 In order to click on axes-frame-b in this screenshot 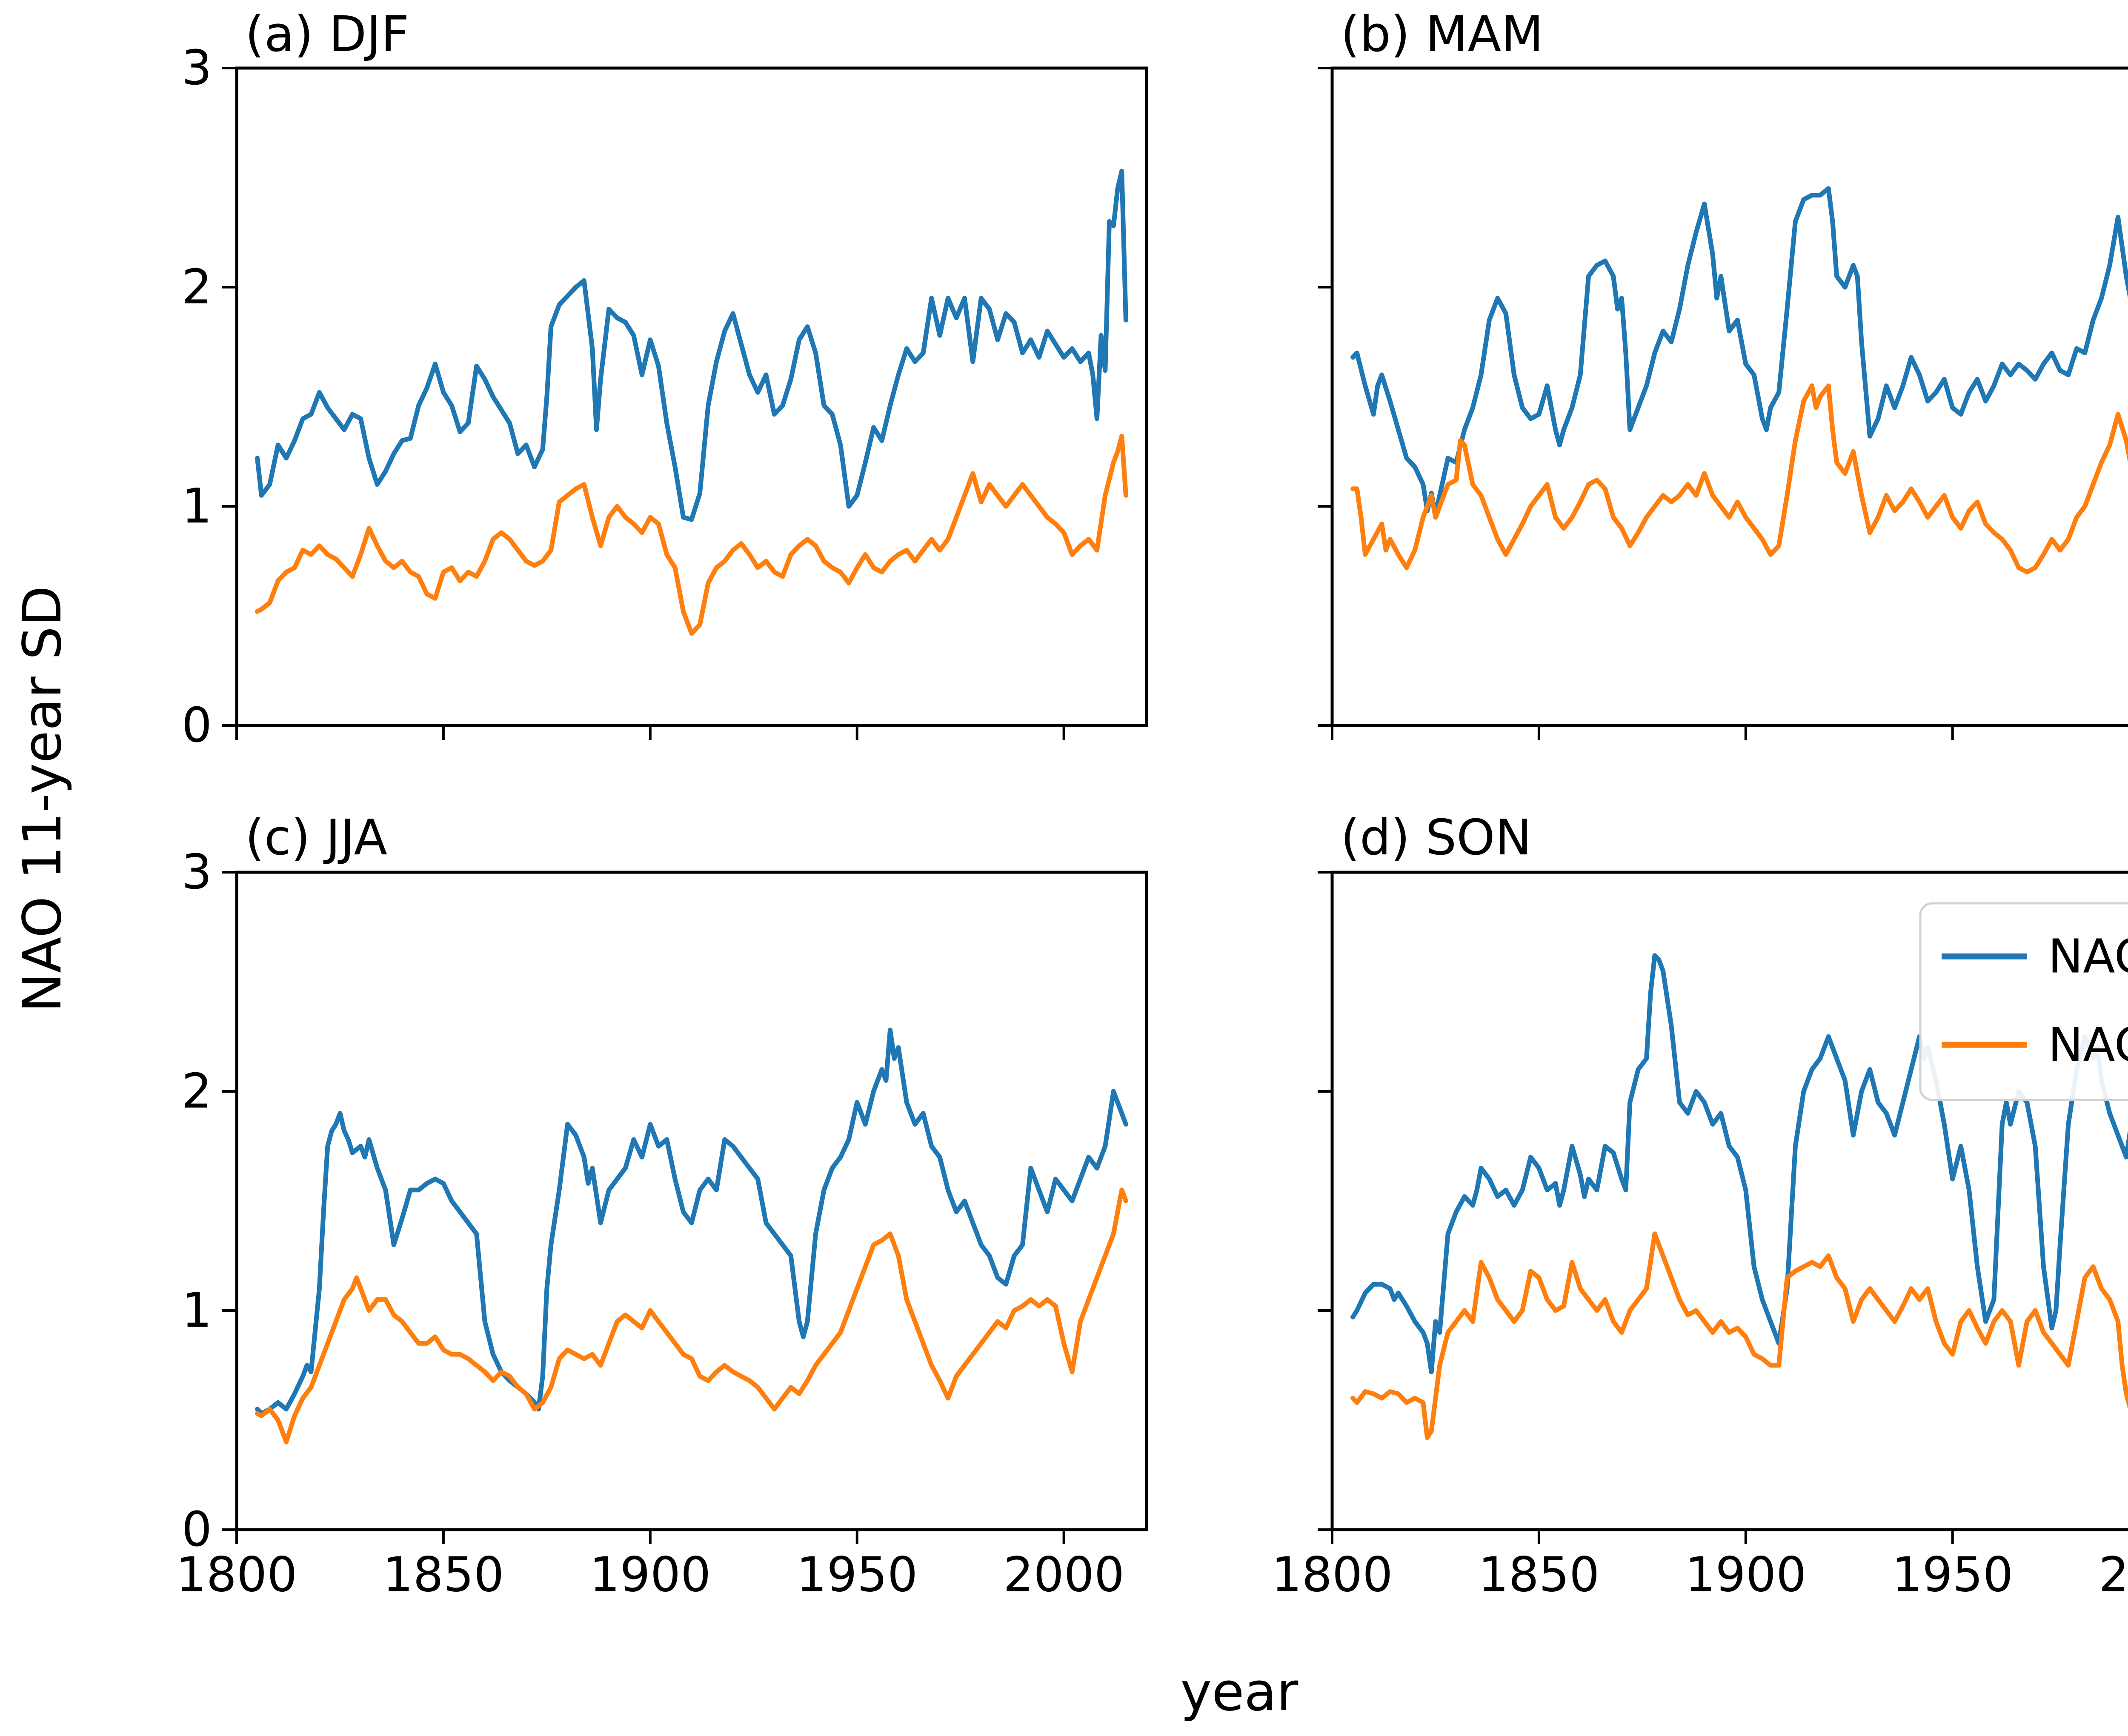, I will do `click(1729, 396)`.